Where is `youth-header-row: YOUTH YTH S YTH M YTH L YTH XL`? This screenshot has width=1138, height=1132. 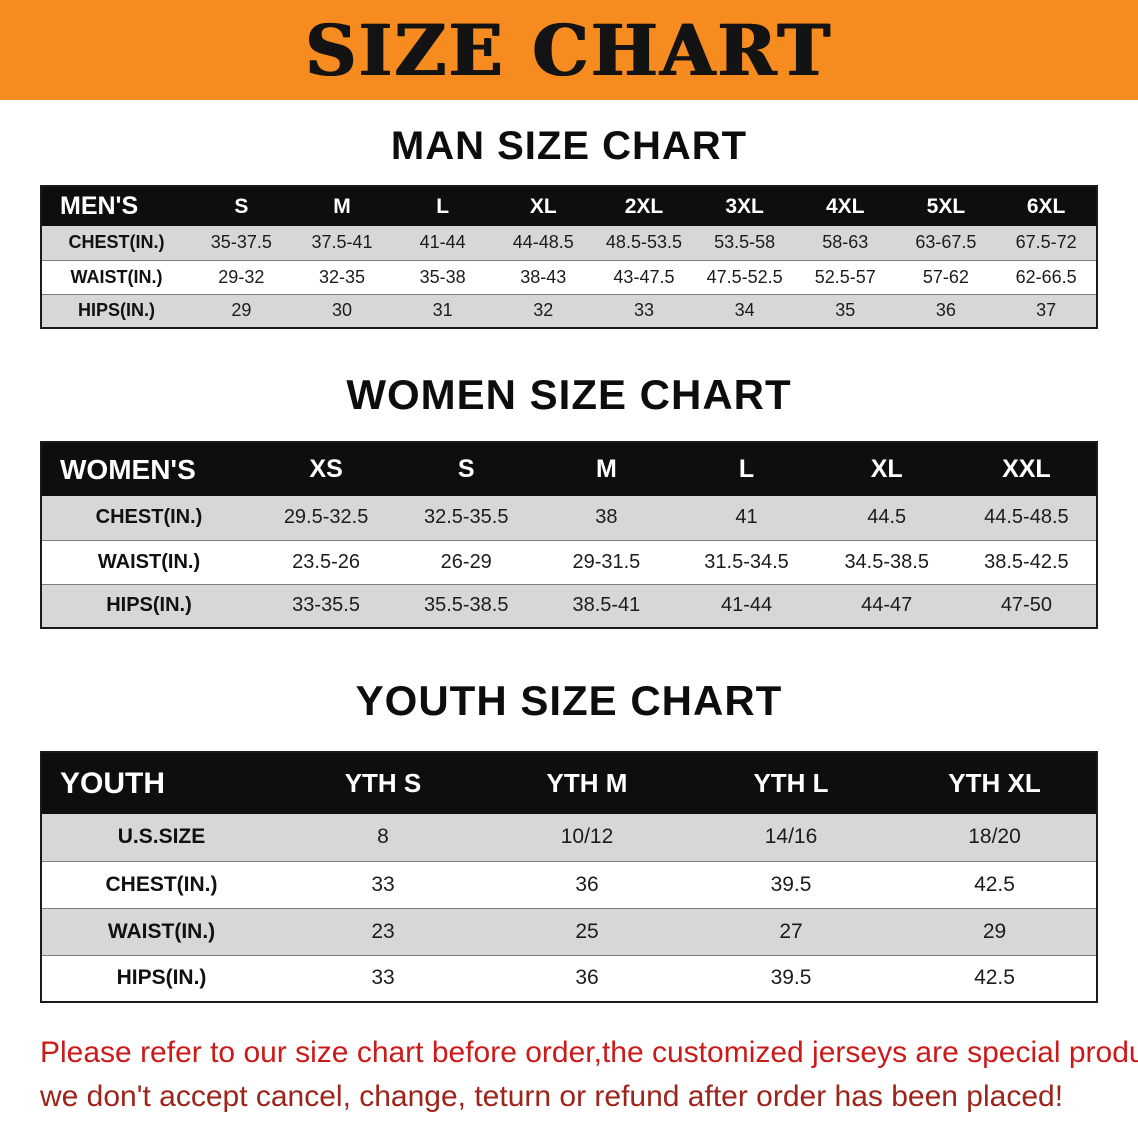 youth-header-row: YOUTH YTH S YTH M YTH L YTH XL is located at coordinates (569, 783).